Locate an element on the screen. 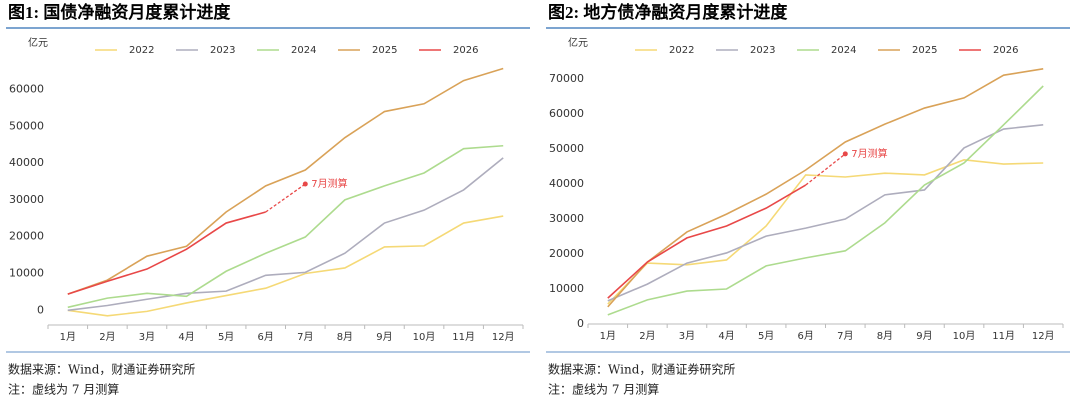 This screenshot has height=401, width=1080. chart-title: 图1: 国债净融资月度累计进度 is located at coordinates (119, 12).